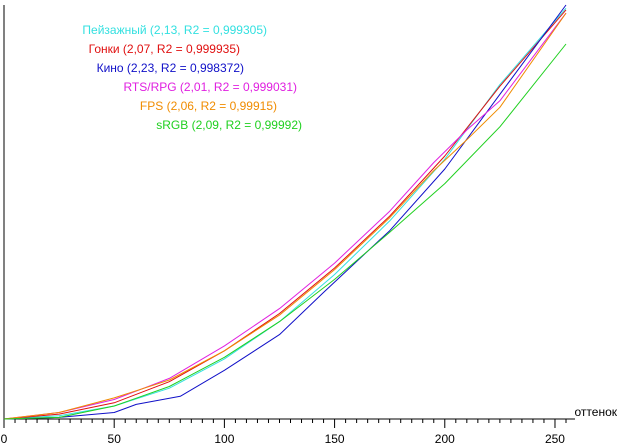 The height and width of the screenshot is (445, 620). I want to click on x-axis-title: оттенок, so click(596, 412).